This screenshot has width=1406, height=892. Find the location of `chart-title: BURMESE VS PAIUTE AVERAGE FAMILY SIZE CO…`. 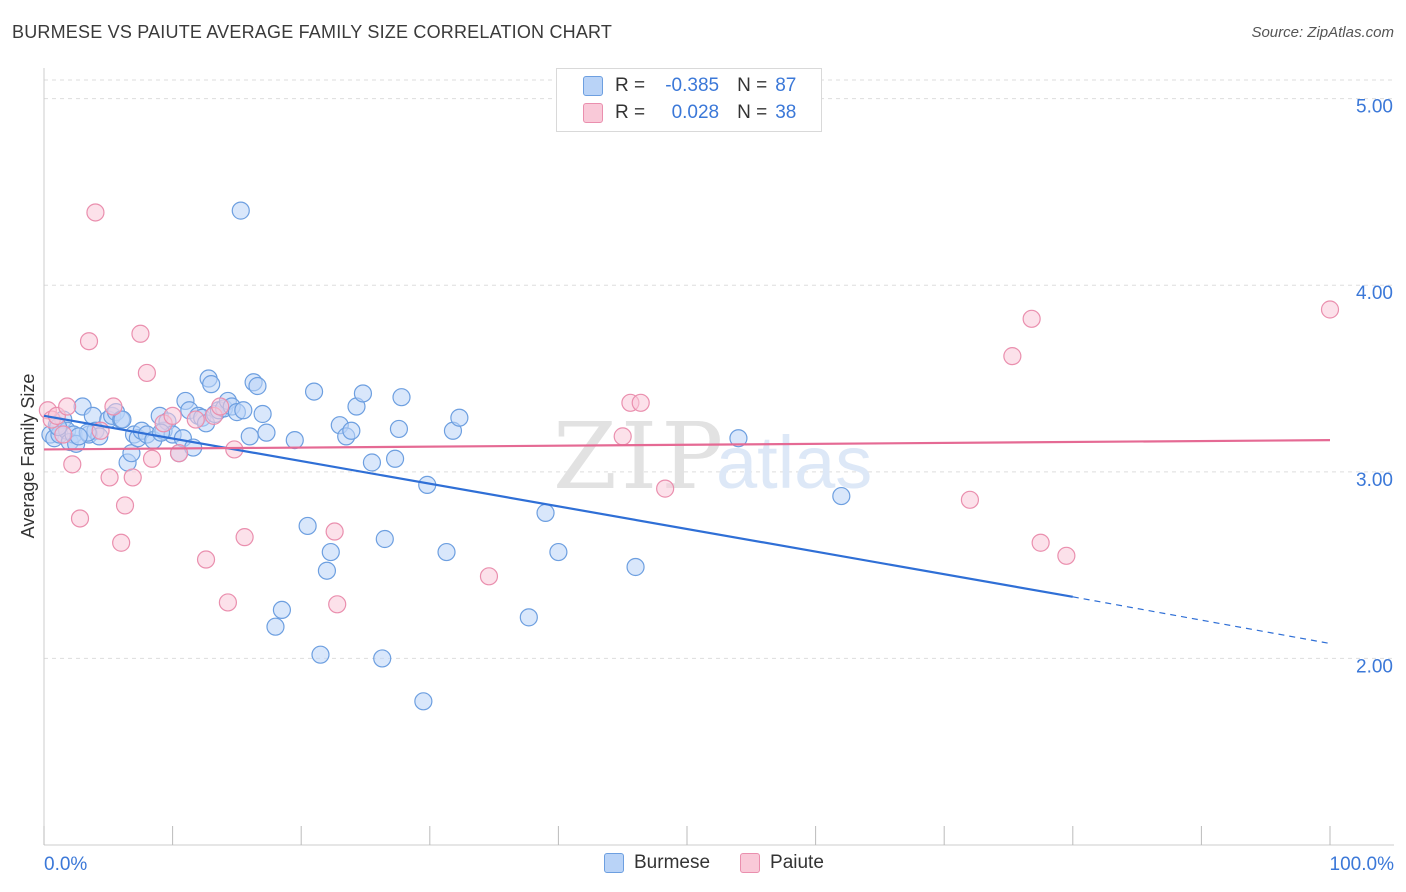

chart-title: BURMESE VS PAIUTE AVERAGE FAMILY SIZE CO… is located at coordinates (312, 32).